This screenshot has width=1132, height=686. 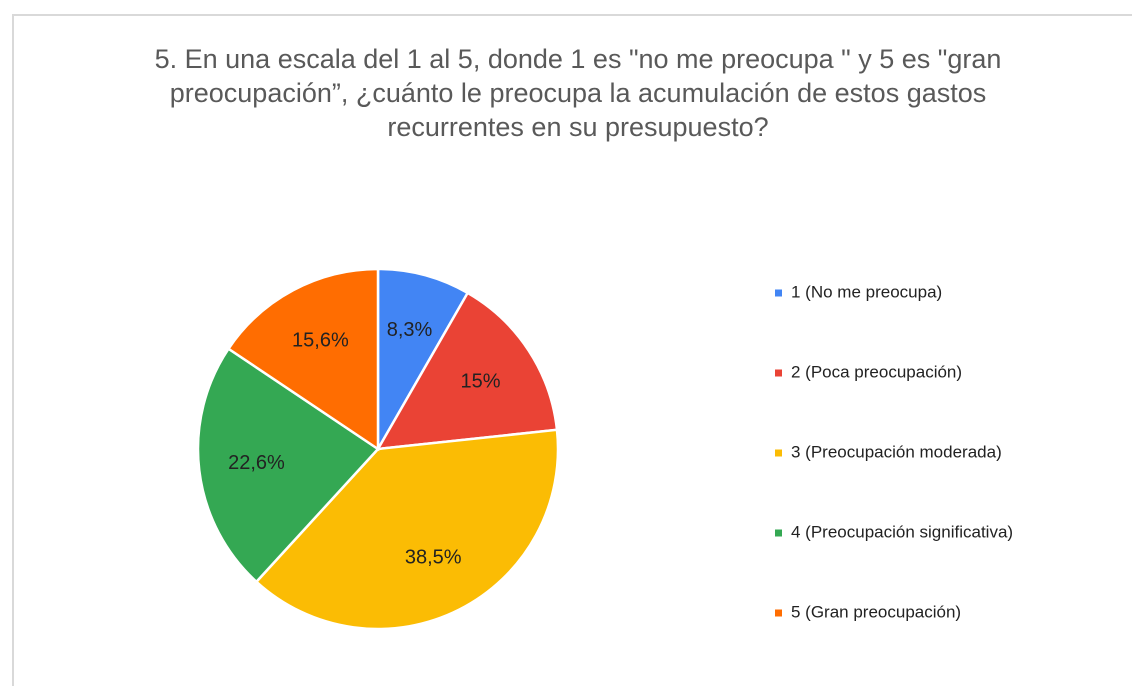 What do you see at coordinates (320, 340) in the screenshot?
I see `data-label: 15,6%` at bounding box center [320, 340].